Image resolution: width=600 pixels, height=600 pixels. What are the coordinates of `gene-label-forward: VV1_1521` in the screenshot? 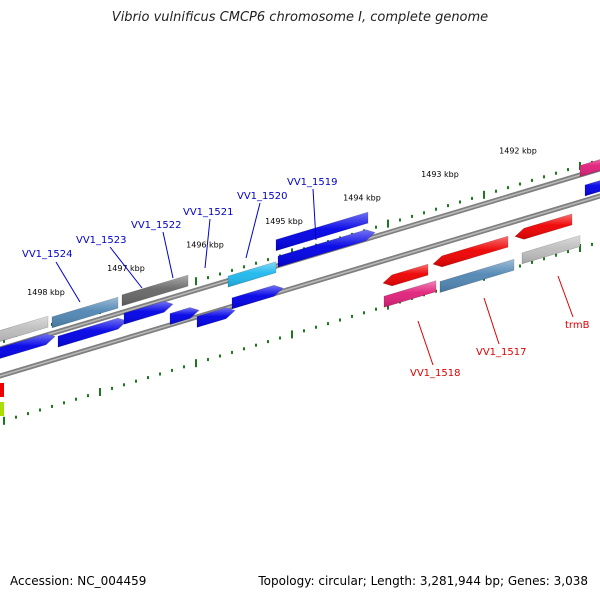 It's located at (208, 212).